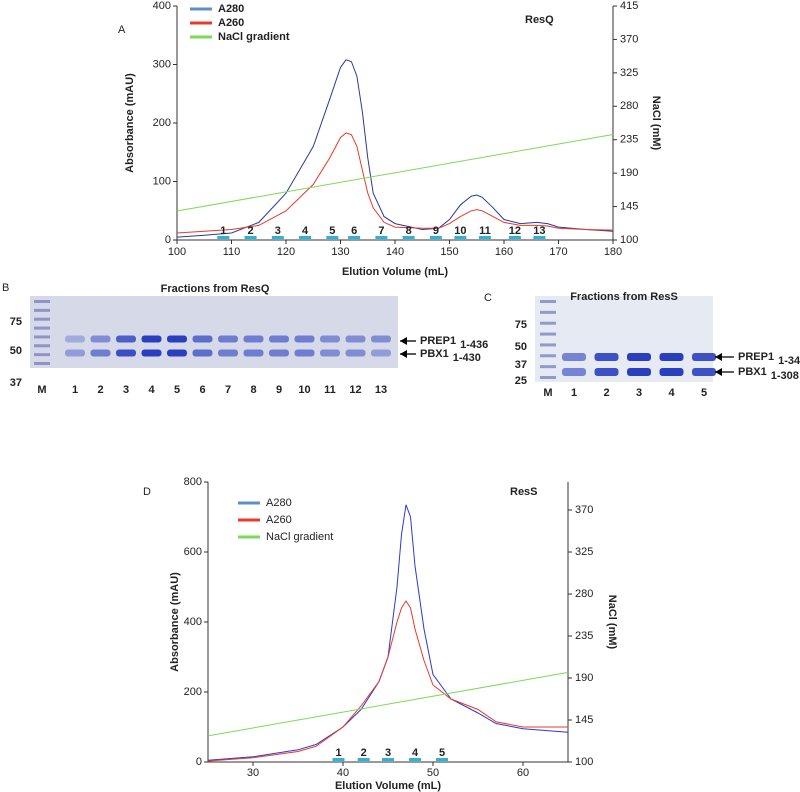 The image size is (800, 792). I want to click on x-tick-label: 40, so click(343, 773).